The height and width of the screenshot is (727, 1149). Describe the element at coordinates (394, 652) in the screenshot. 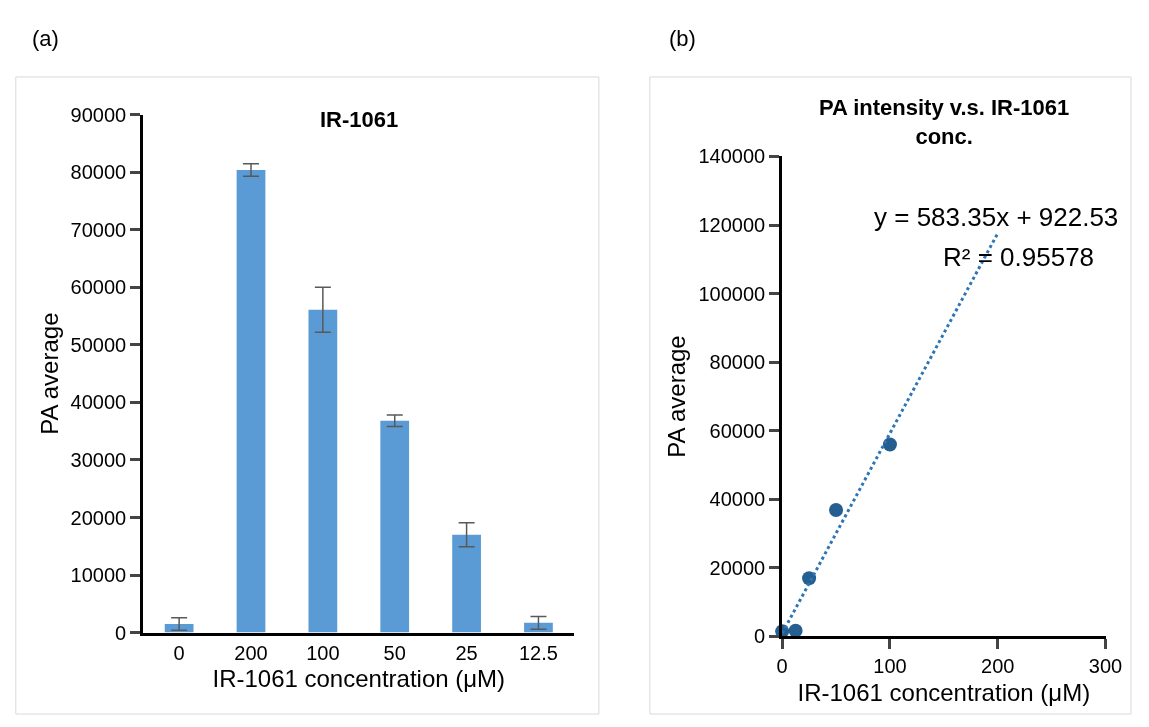

I see `x-tick-label: 50` at that location.